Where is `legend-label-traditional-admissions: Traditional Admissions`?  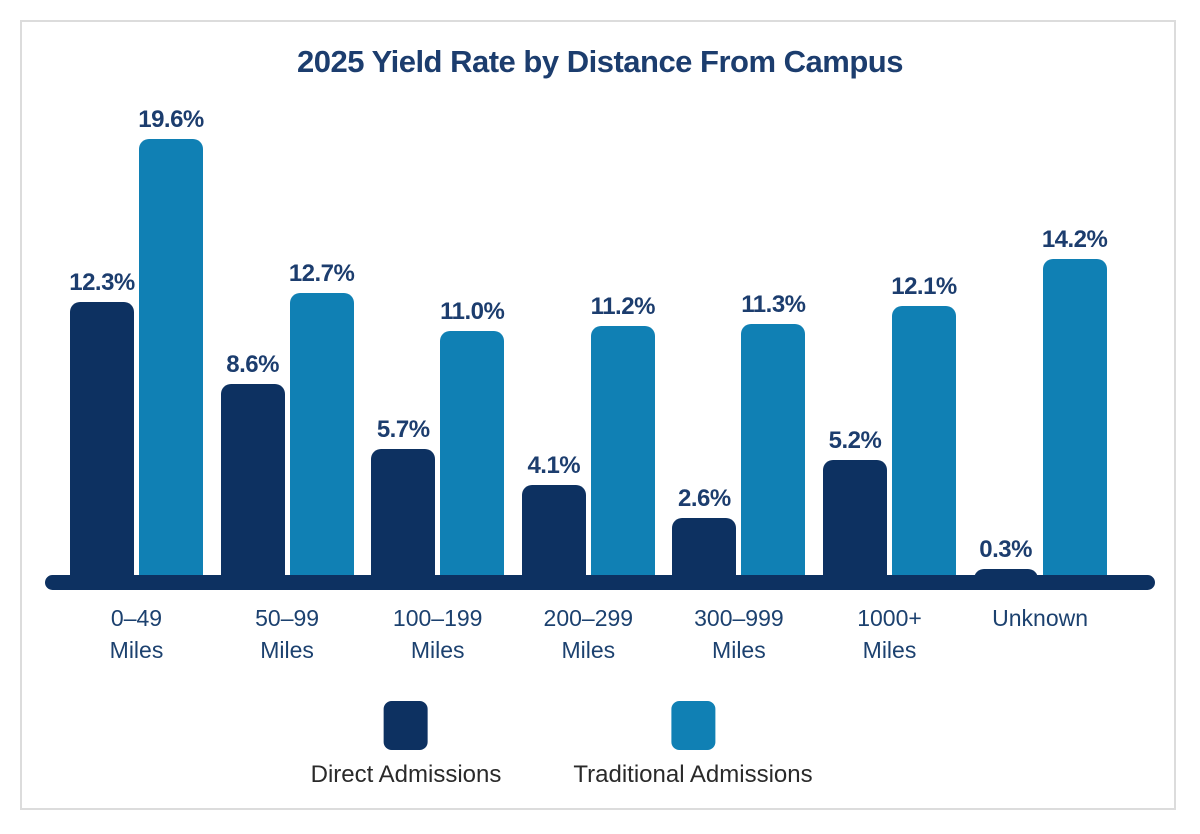 legend-label-traditional-admissions: Traditional Admissions is located at coordinates (693, 774).